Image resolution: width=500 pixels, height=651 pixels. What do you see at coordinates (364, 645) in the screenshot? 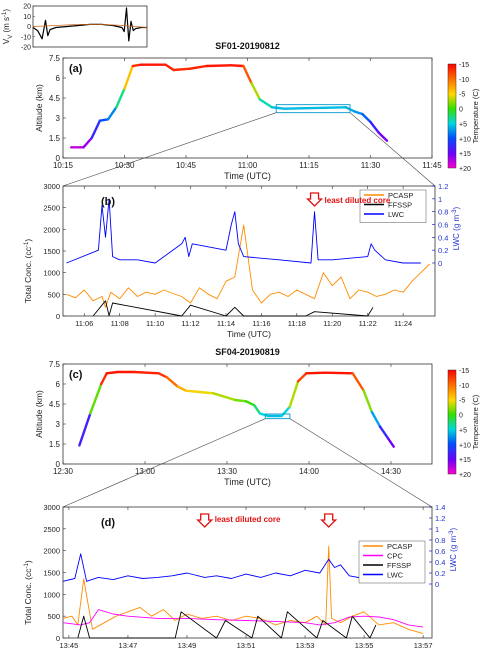
I see `x-tick-label: 13:55` at bounding box center [364, 645].